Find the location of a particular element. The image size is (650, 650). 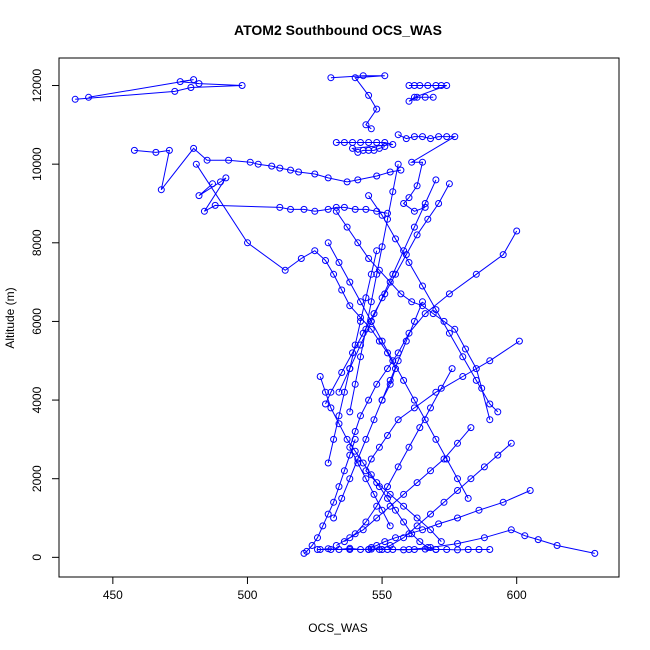

y-tick-label: 2000 is located at coordinates (37, 478).